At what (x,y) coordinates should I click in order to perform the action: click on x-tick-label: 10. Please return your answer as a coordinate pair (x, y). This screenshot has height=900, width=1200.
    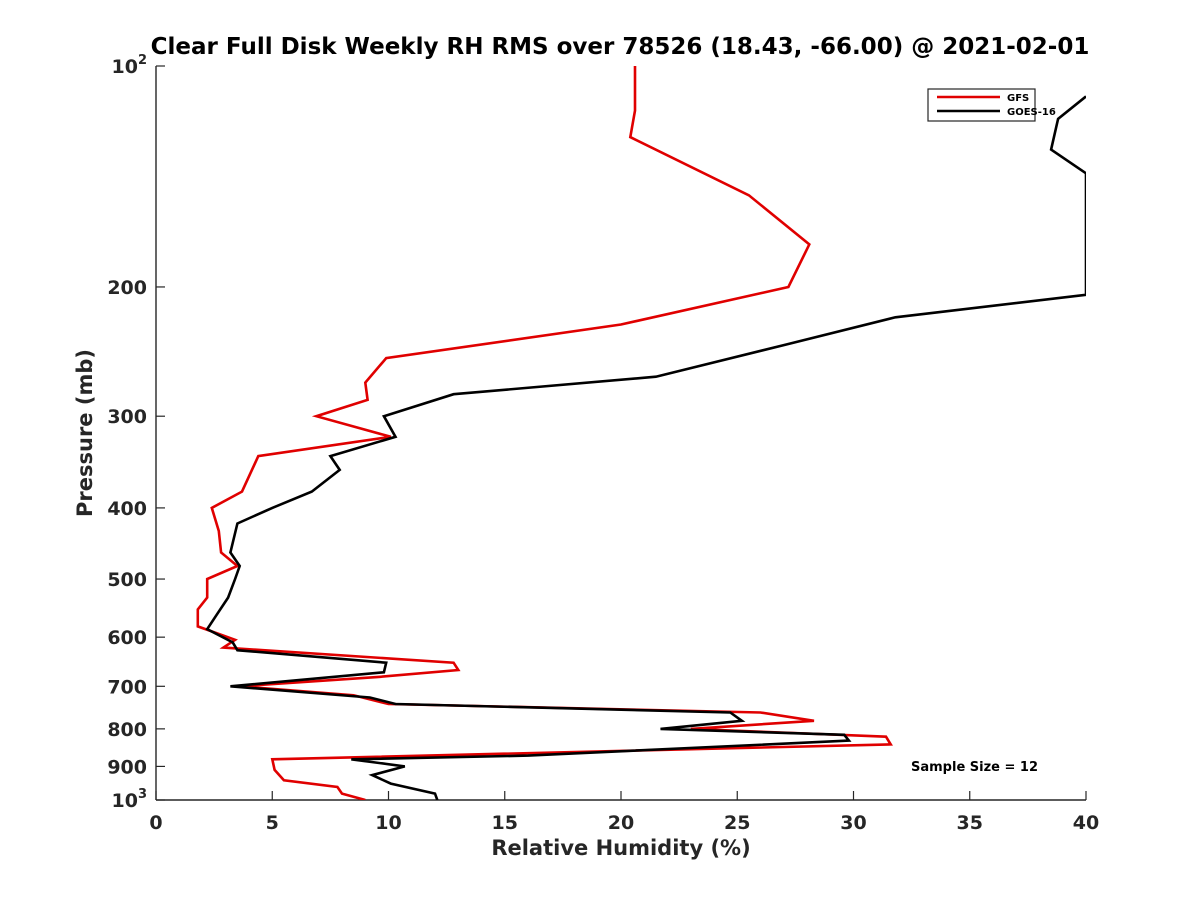
    Looking at the image, I should click on (388, 823).